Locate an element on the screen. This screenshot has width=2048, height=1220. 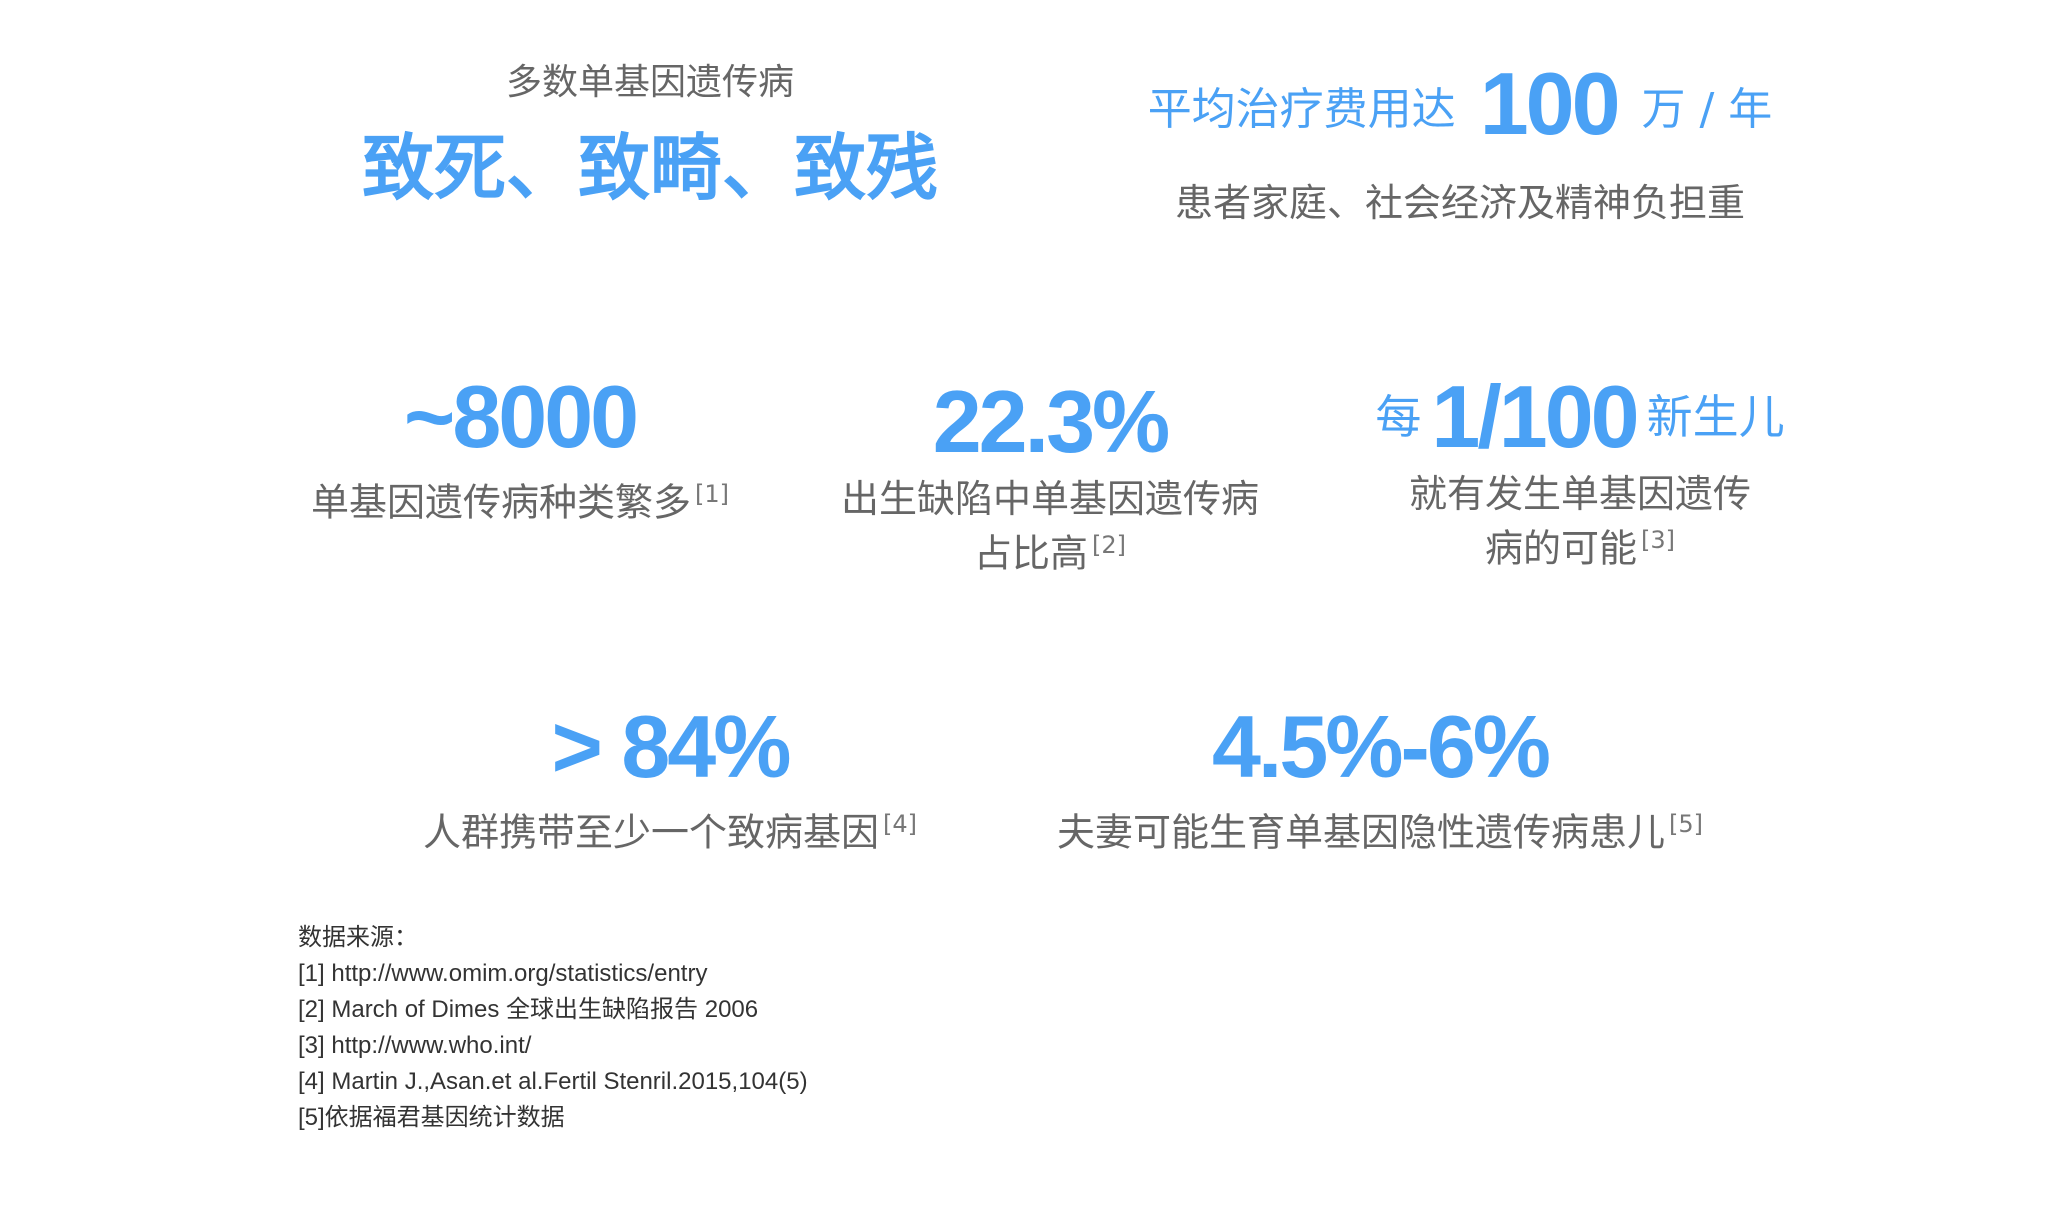
stat-description: 人群携带至少一个致病基因 [4] is located at coordinates (670, 828).